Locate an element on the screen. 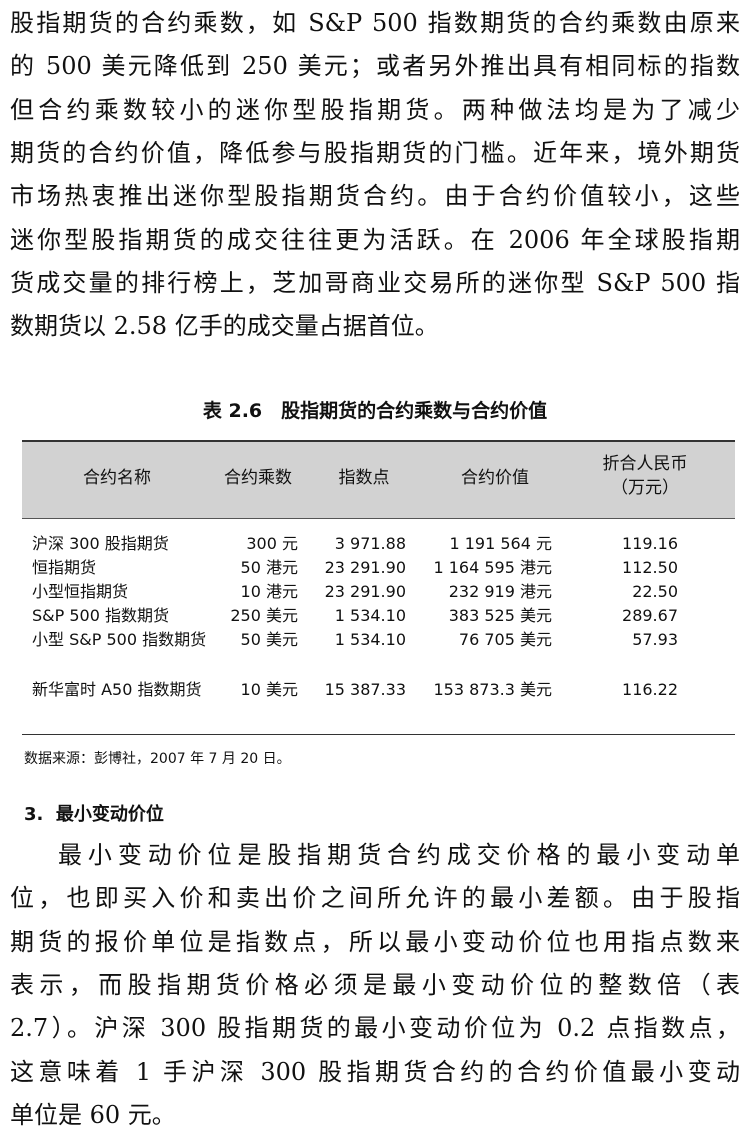 This screenshot has height=1137, width=750. table-cell: 3 971.88 is located at coordinates (370, 543).